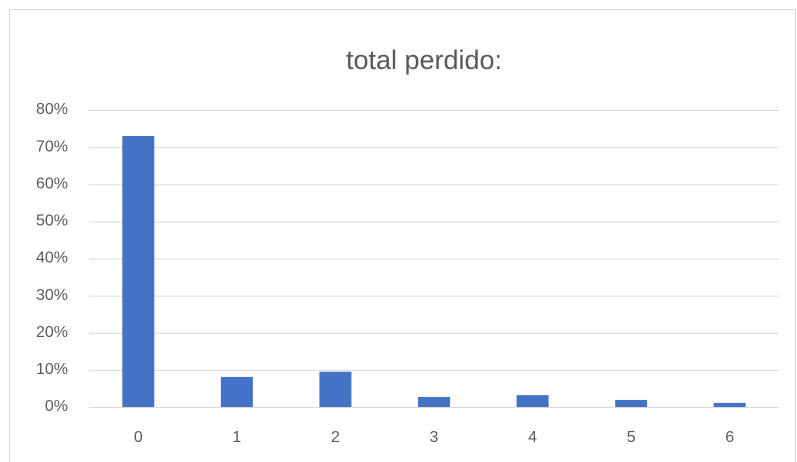 Image resolution: width=797 pixels, height=462 pixels. I want to click on x-tick-label: 3, so click(434, 437).